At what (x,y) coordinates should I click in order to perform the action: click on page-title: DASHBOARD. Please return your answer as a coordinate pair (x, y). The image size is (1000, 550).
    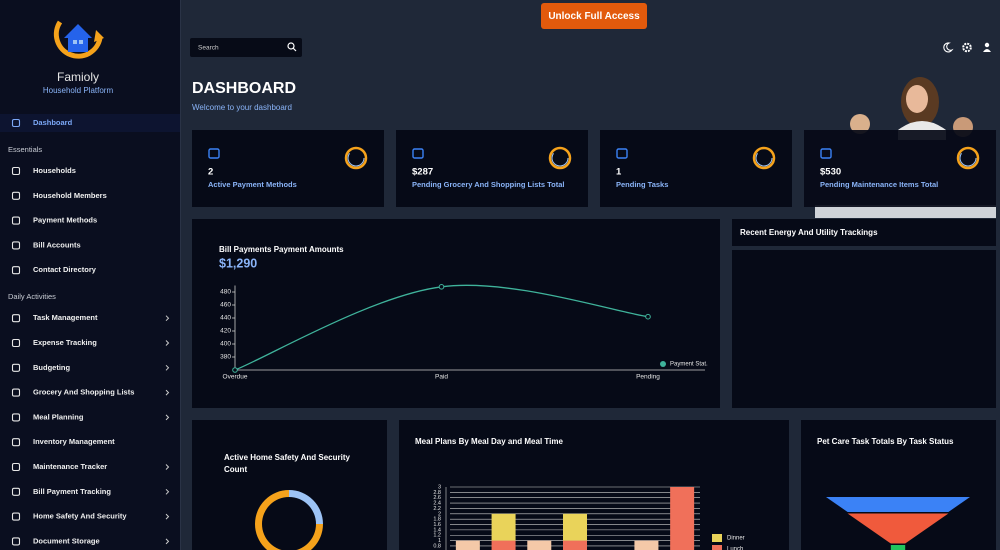
    Looking at the image, I should click on (244, 88).